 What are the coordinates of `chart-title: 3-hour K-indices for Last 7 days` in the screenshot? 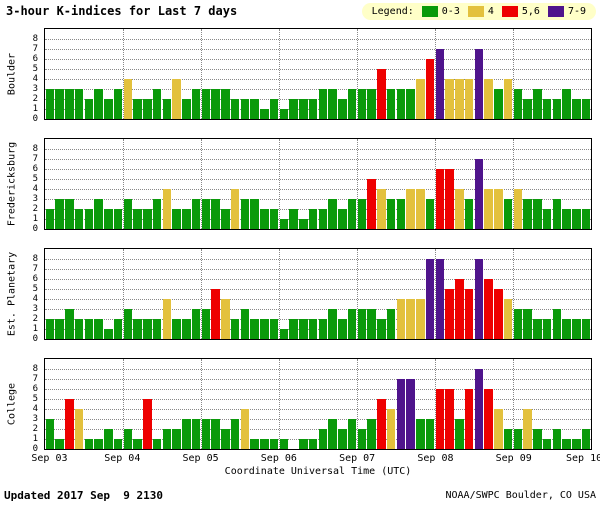 It's located at (122, 11).